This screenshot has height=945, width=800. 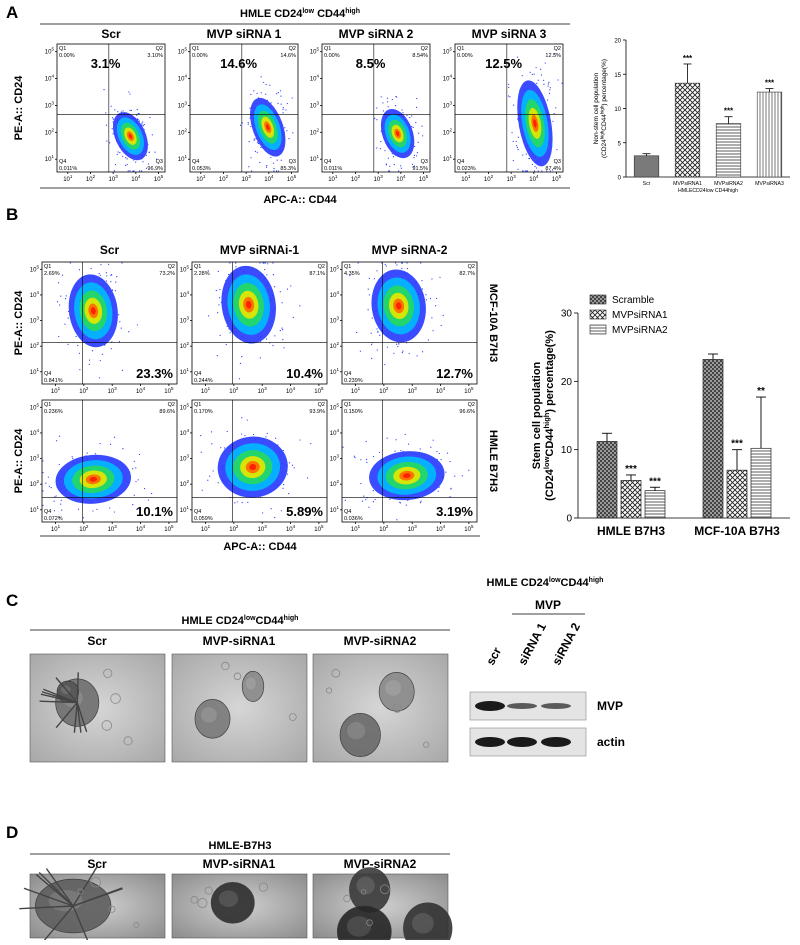 What do you see at coordinates (139, 176) in the screenshot?
I see `tick-exponent: 4` at bounding box center [139, 176].